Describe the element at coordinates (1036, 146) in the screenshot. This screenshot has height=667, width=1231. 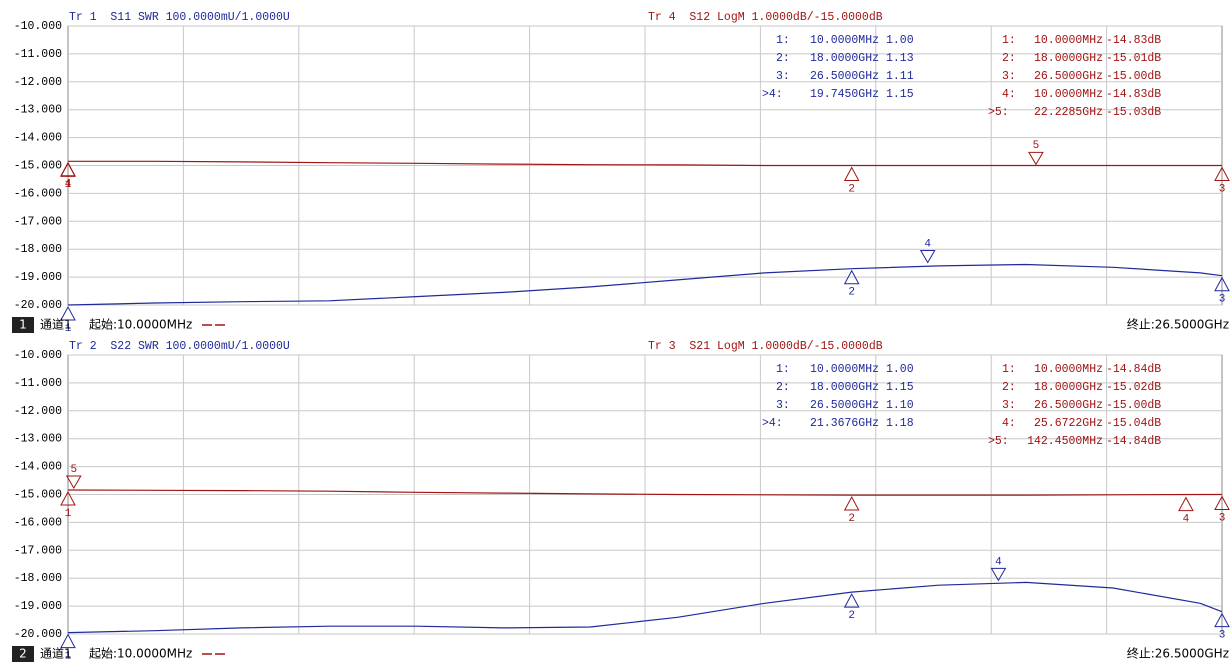
I see `marker-label: 5` at that location.